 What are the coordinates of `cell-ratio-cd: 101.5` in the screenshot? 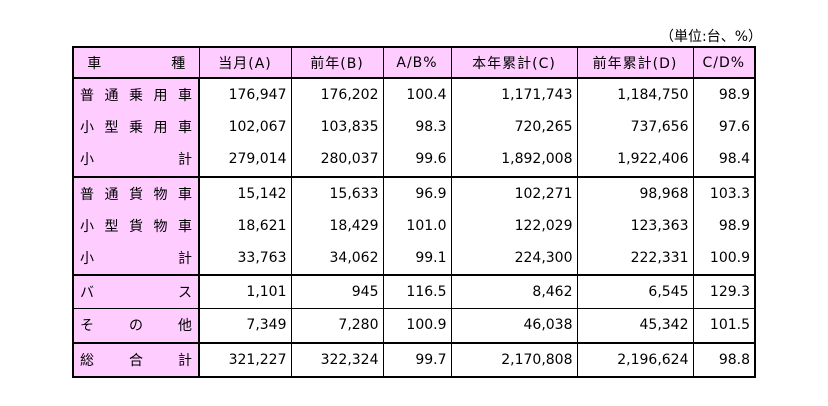 It's located at (723, 325).